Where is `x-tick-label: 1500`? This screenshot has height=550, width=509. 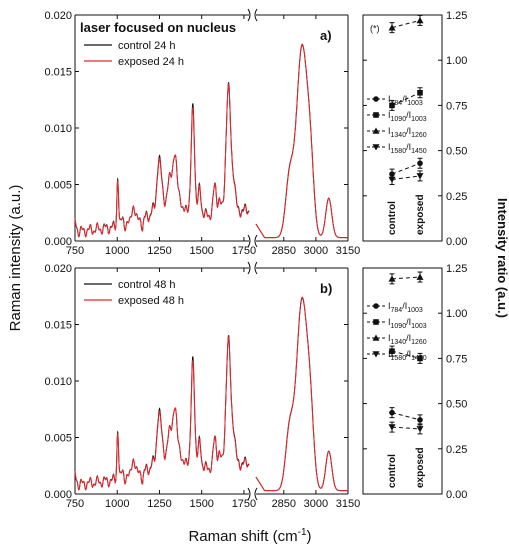 x-tick-label: 1500 is located at coordinates (201, 504).